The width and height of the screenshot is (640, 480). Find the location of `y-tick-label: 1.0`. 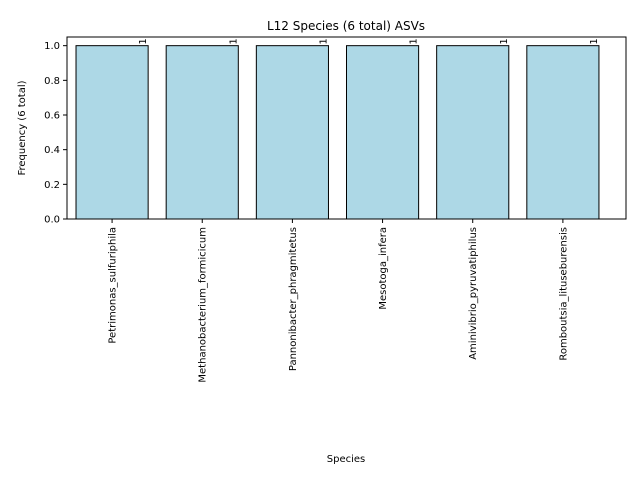

y-tick-label: 1.0 is located at coordinates (52, 46).